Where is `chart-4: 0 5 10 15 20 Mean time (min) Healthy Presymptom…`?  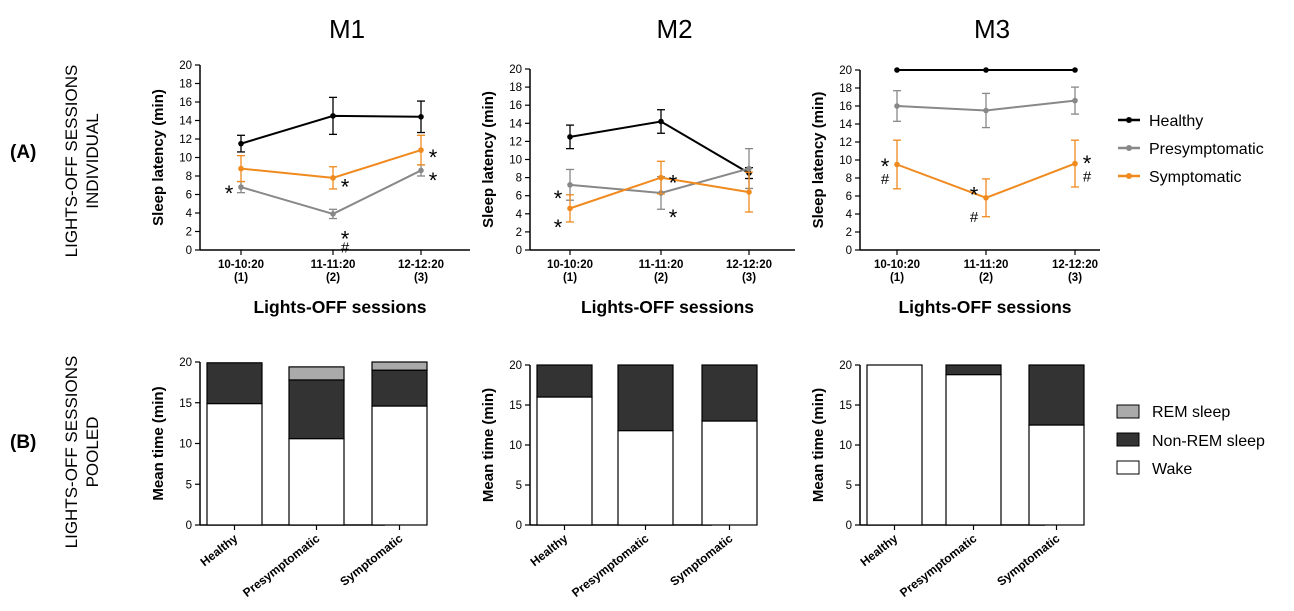
chart-4: 0 5 10 15 20 Mean time (min) Healthy Presymptom… is located at coordinates (289, 478).